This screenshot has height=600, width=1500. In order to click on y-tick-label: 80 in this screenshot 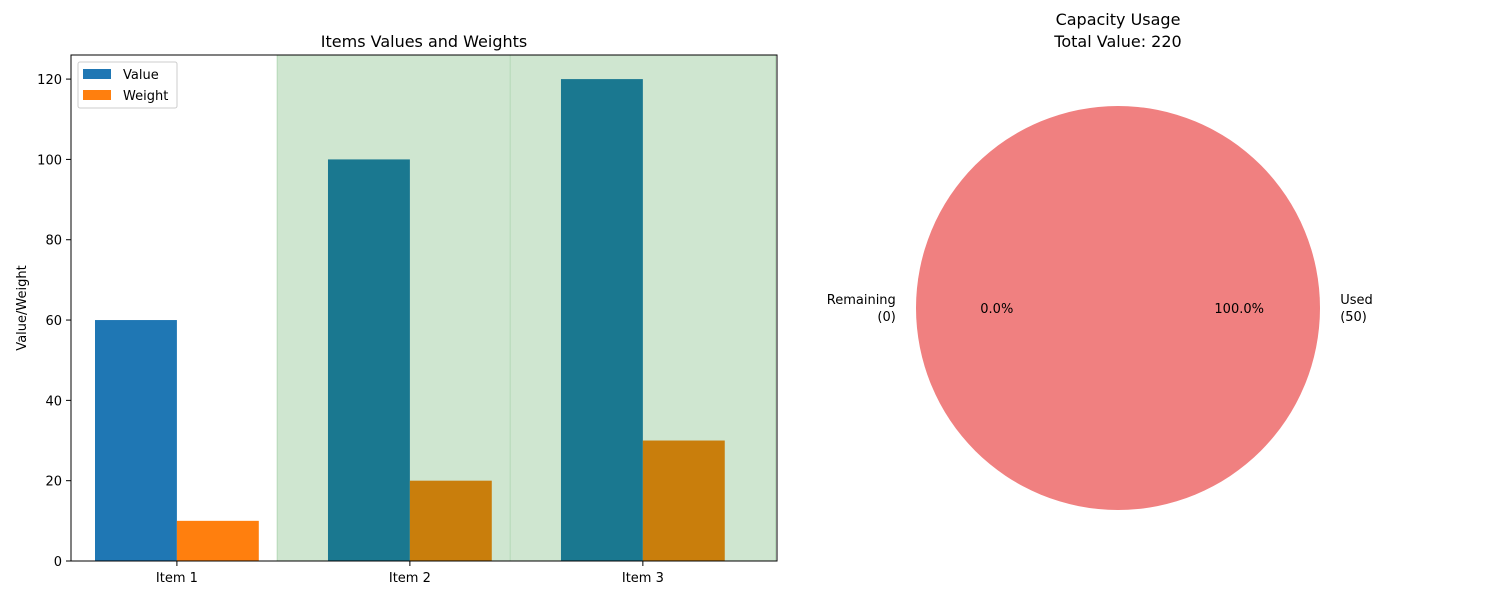, I will do `click(53, 241)`.